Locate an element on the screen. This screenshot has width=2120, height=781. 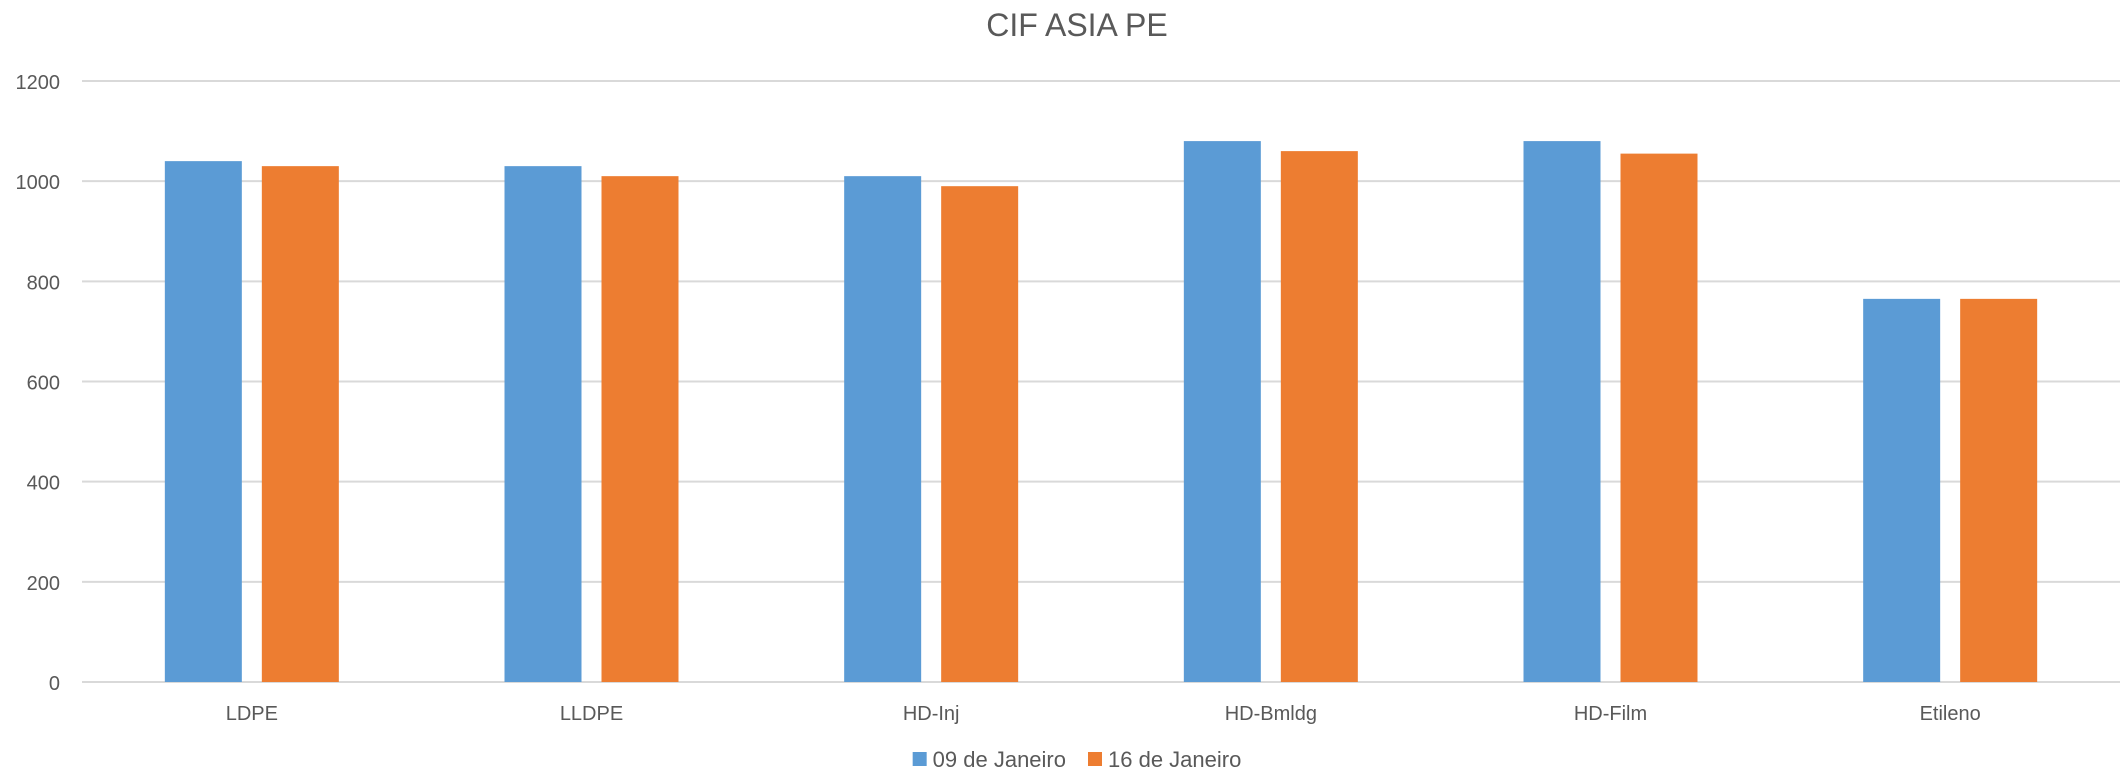
x-tick-label: LDPE is located at coordinates (252, 714).